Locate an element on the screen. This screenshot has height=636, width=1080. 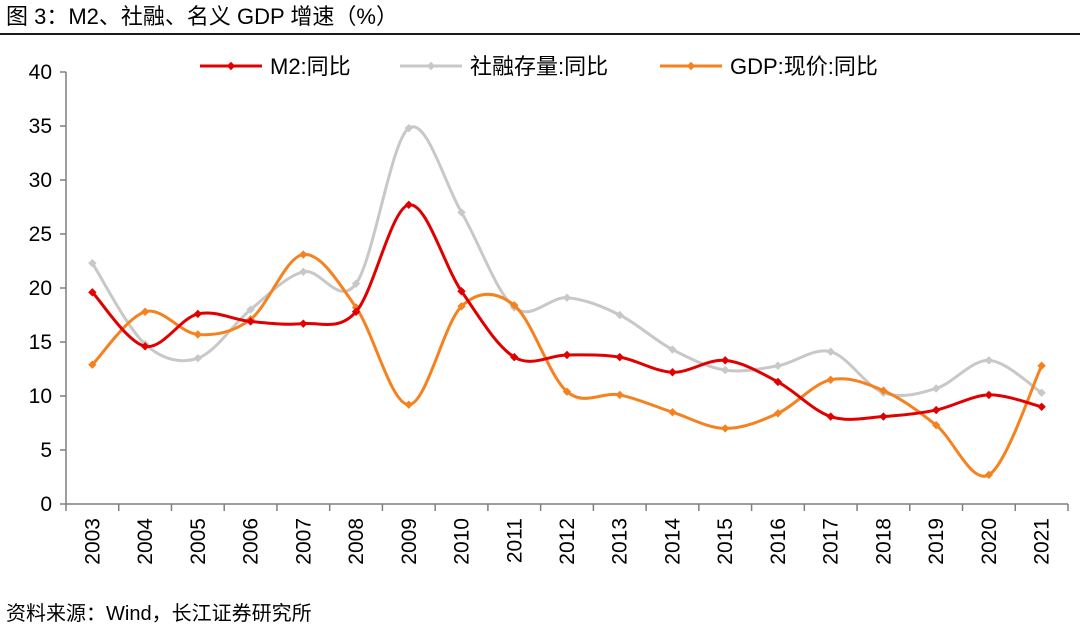
x-tick-label: 2019 is located at coordinates (936, 541).